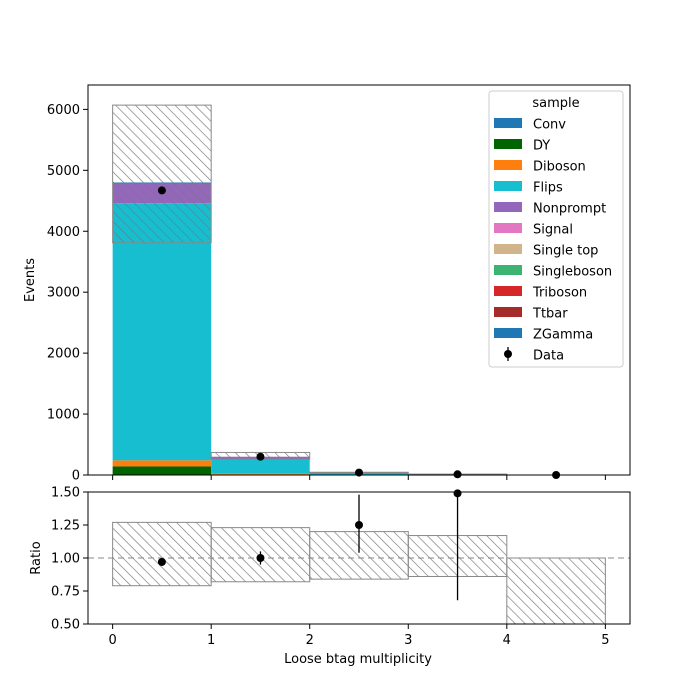 The height and width of the screenshot is (700, 700). I want to click on x-tick-label: 4, so click(507, 640).